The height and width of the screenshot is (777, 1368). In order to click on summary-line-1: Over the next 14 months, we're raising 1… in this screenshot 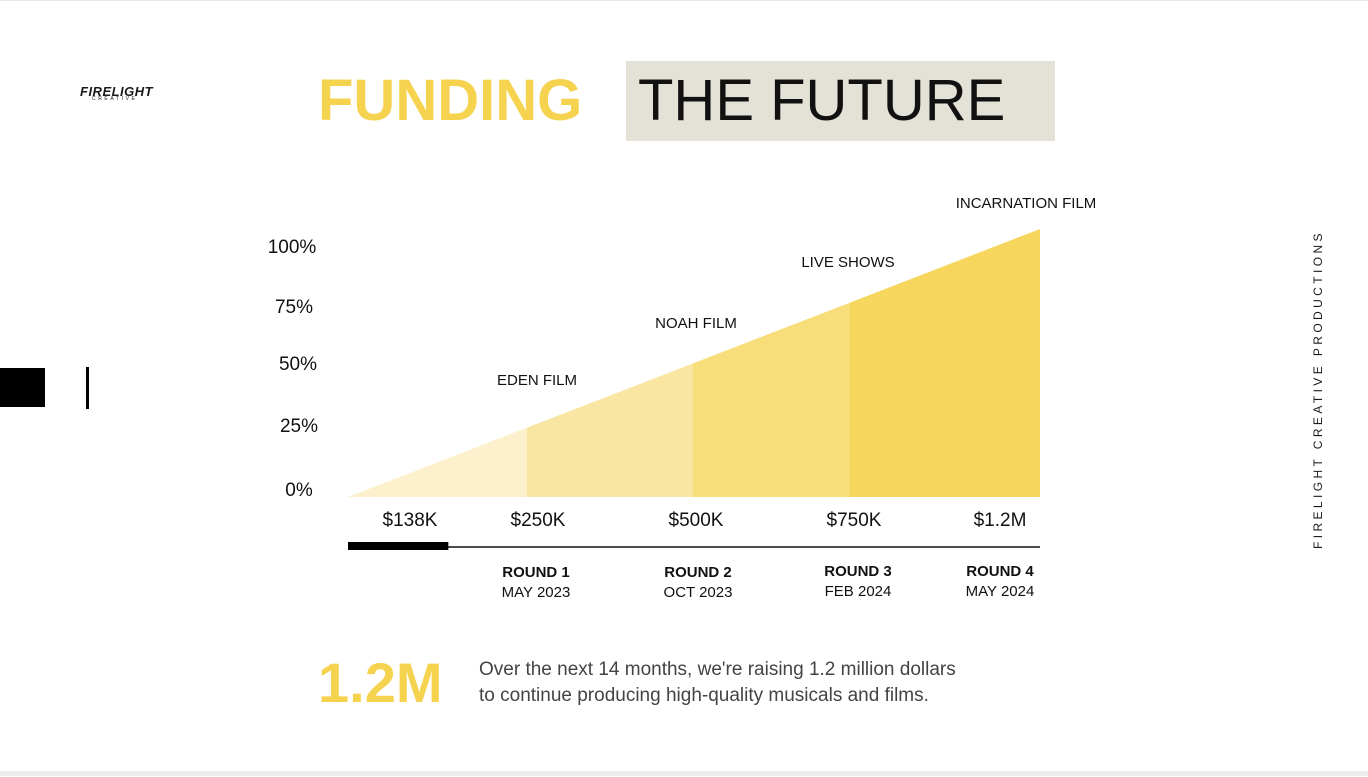, I will do `click(717, 669)`.